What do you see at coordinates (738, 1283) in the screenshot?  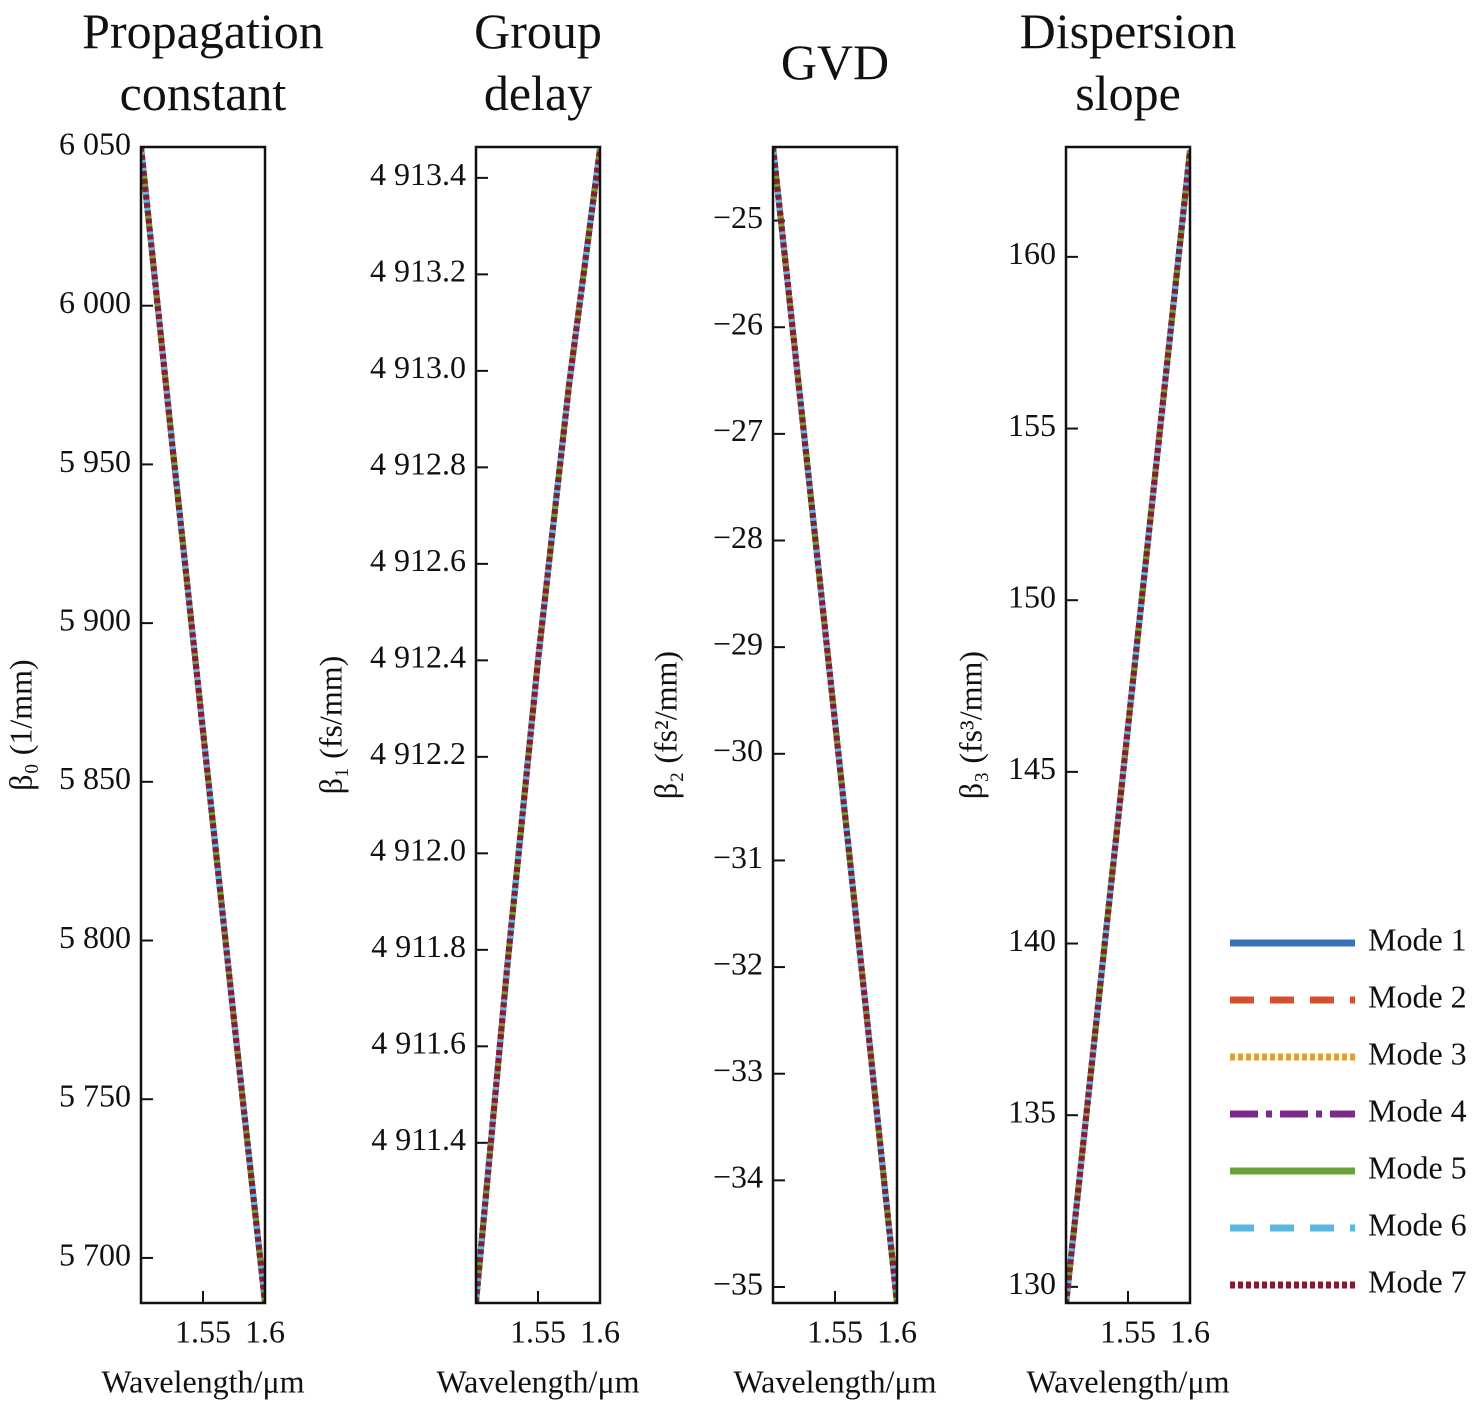 I see `y-tick-label: −35` at bounding box center [738, 1283].